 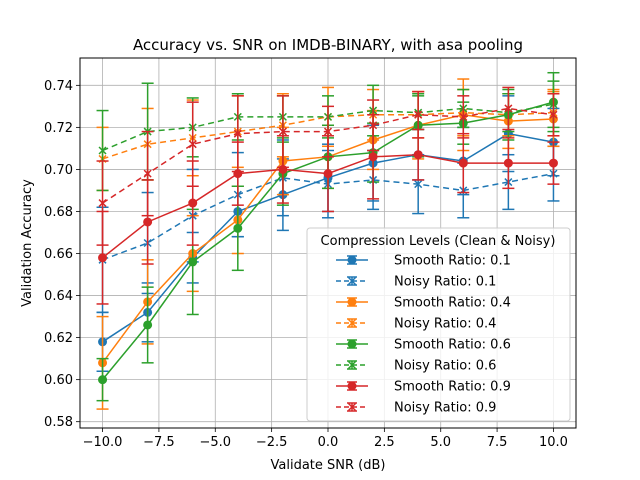 What do you see at coordinates (58, 422) in the screenshot?
I see `y-tick-label: 0.58` at bounding box center [58, 422].